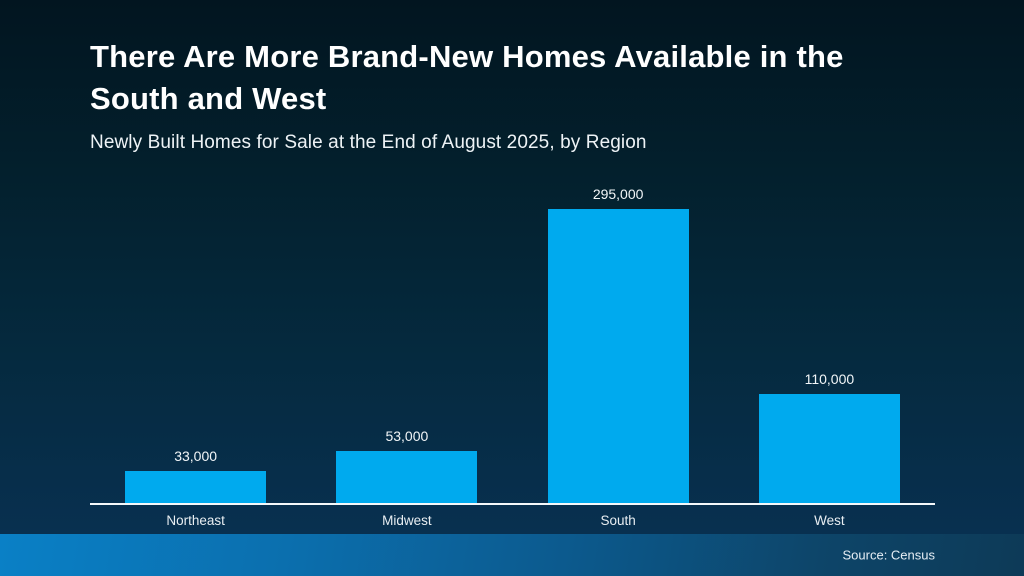  What do you see at coordinates (829, 520) in the screenshot?
I see `bar-category-label: West` at bounding box center [829, 520].